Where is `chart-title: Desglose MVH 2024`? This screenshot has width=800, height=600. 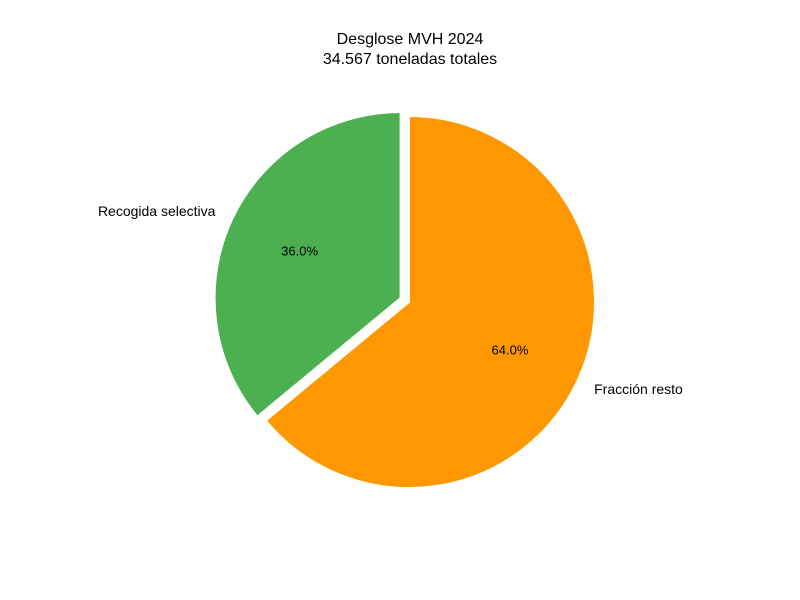 chart-title: Desglose MVH 2024 is located at coordinates (410, 39).